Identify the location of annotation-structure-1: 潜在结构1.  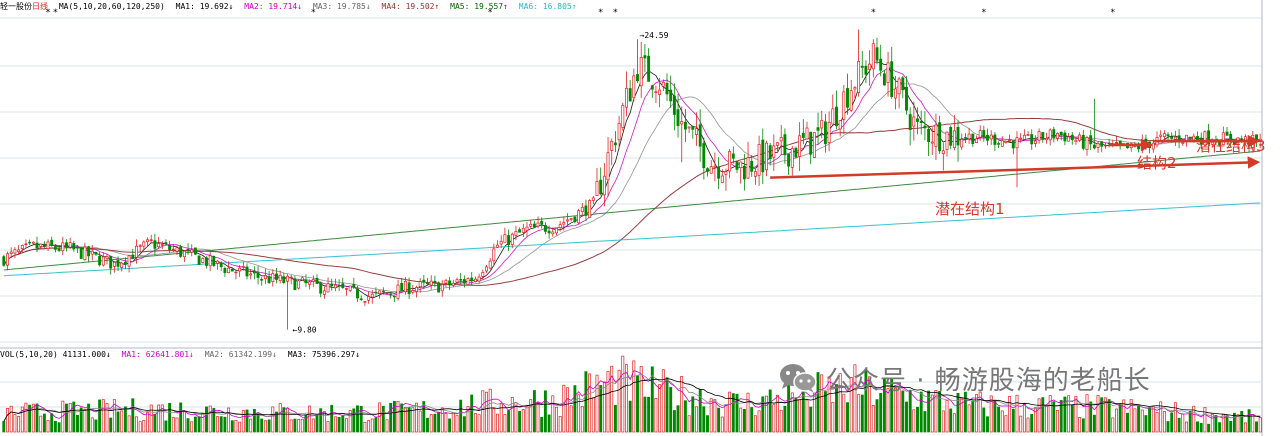
(970, 209).